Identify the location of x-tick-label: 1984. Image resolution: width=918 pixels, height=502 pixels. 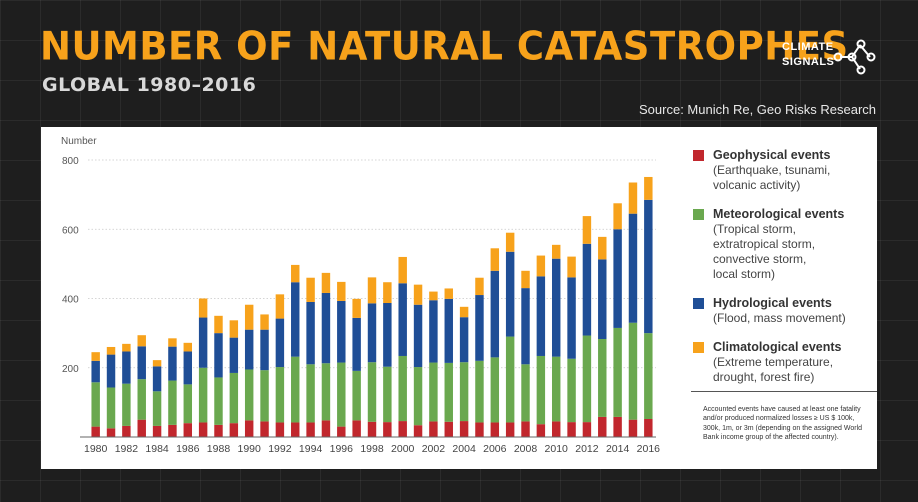
(157, 449).